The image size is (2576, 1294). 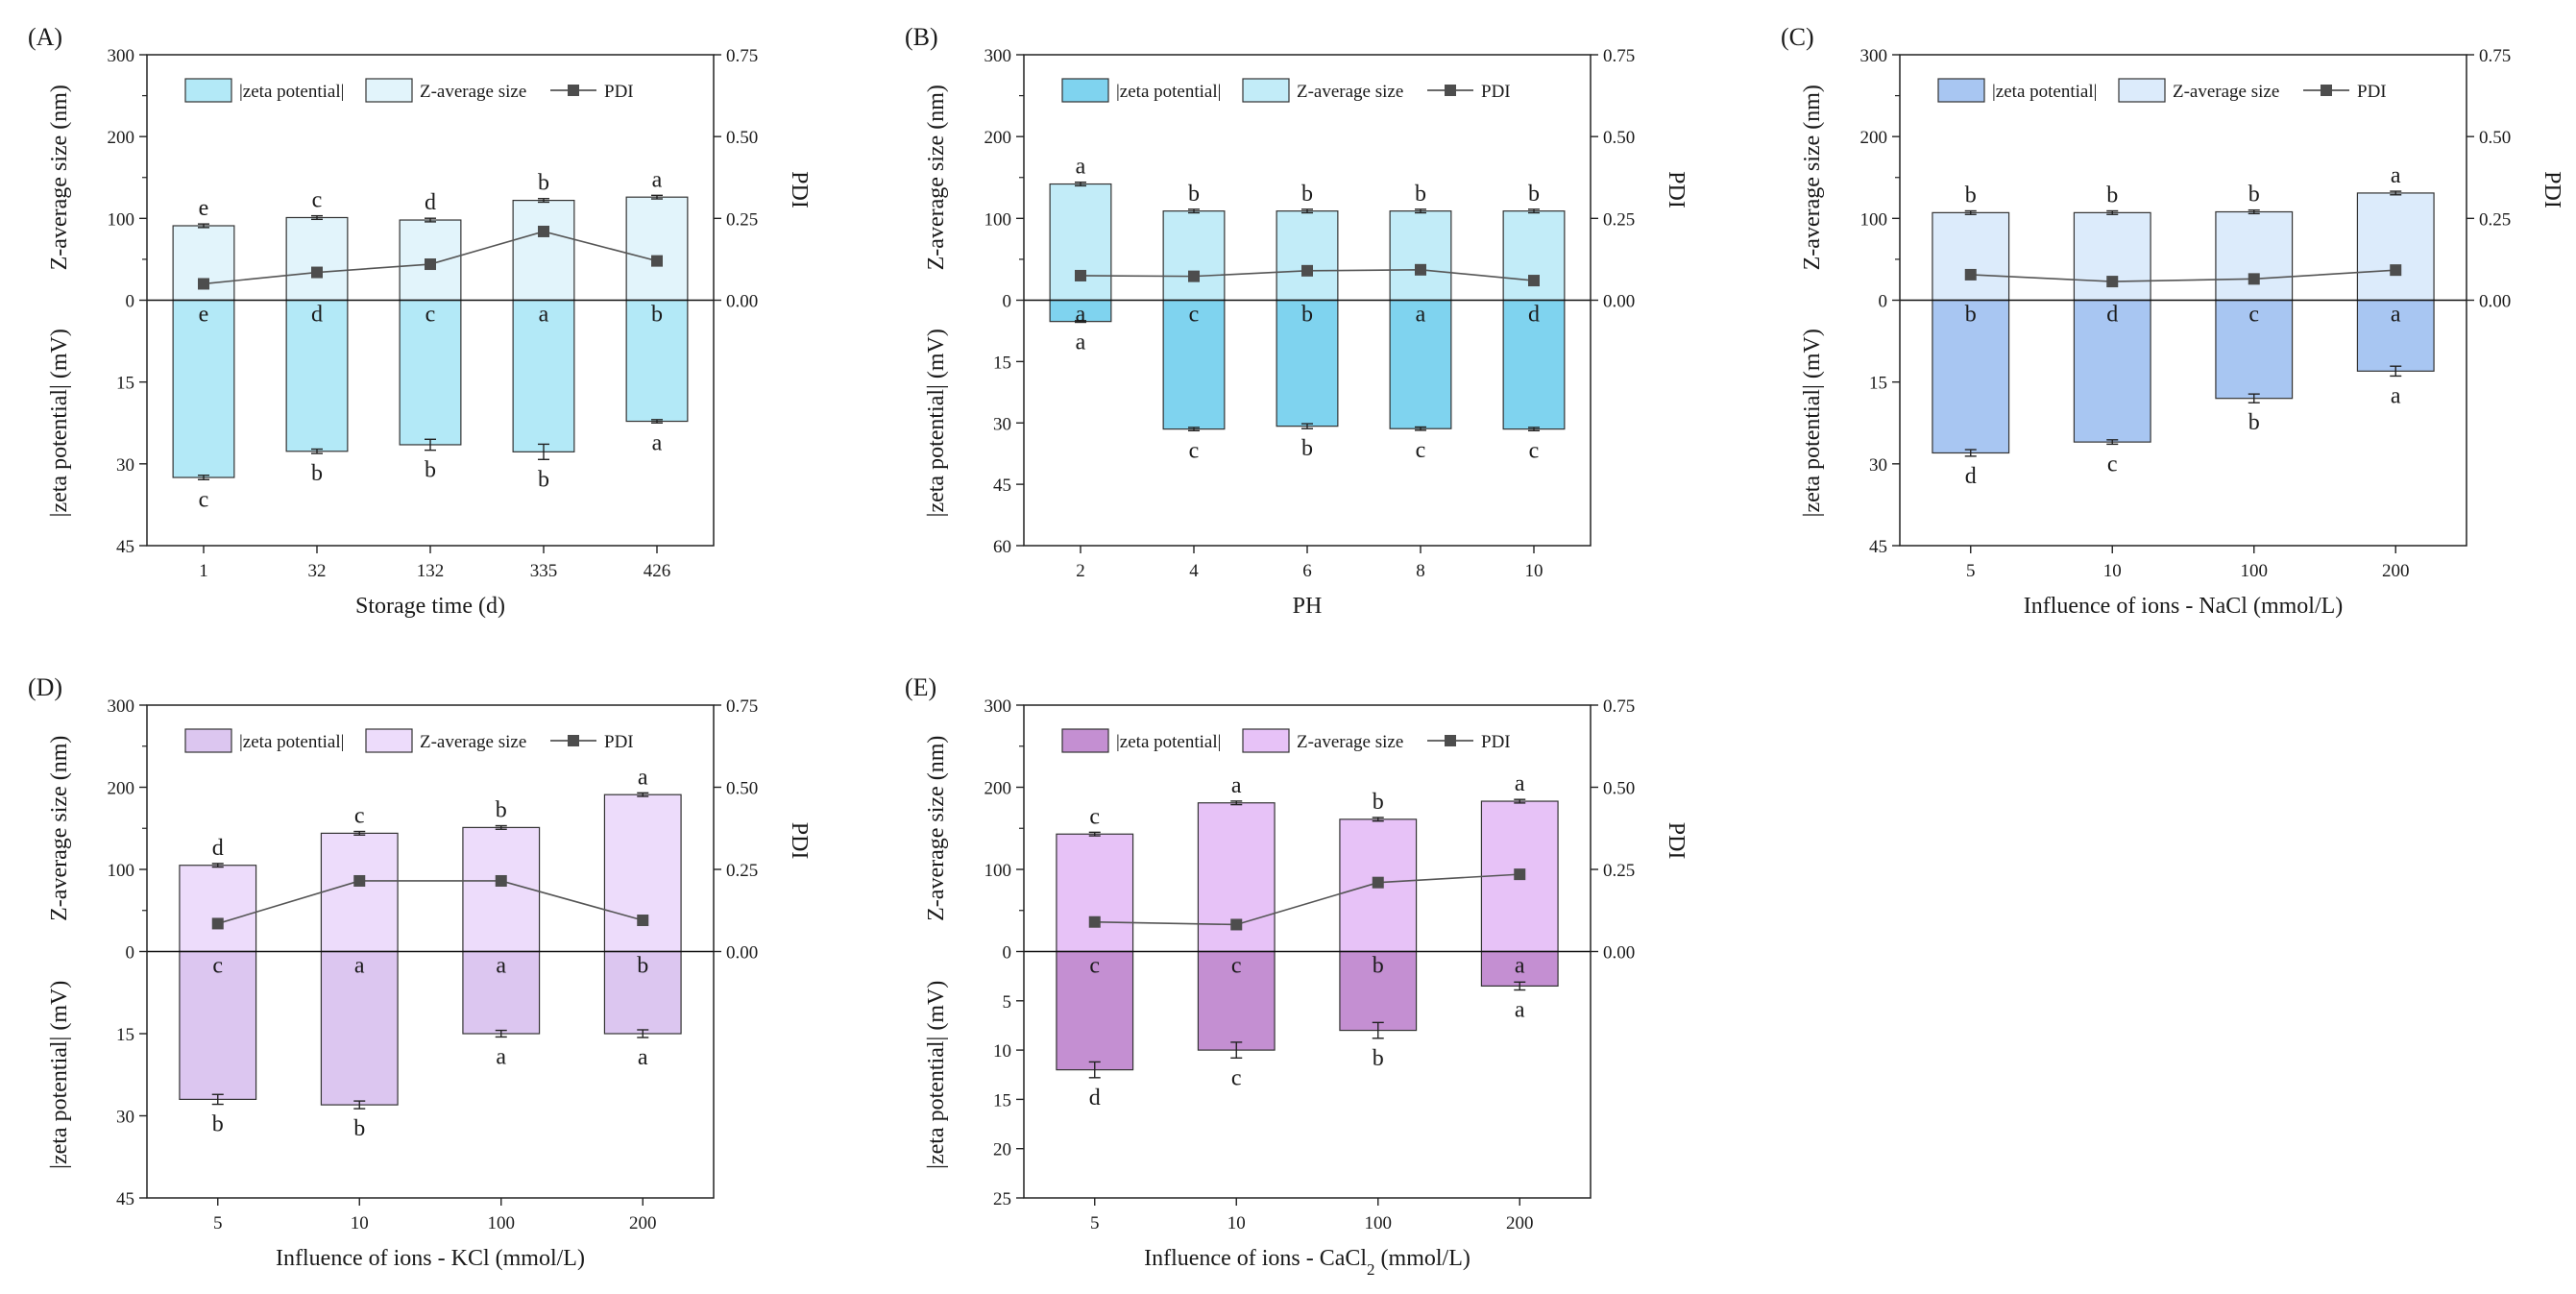 What do you see at coordinates (2184, 606) in the screenshot?
I see `x-axis-label: Influence of ions - NaCl (mmol/L)` at bounding box center [2184, 606].